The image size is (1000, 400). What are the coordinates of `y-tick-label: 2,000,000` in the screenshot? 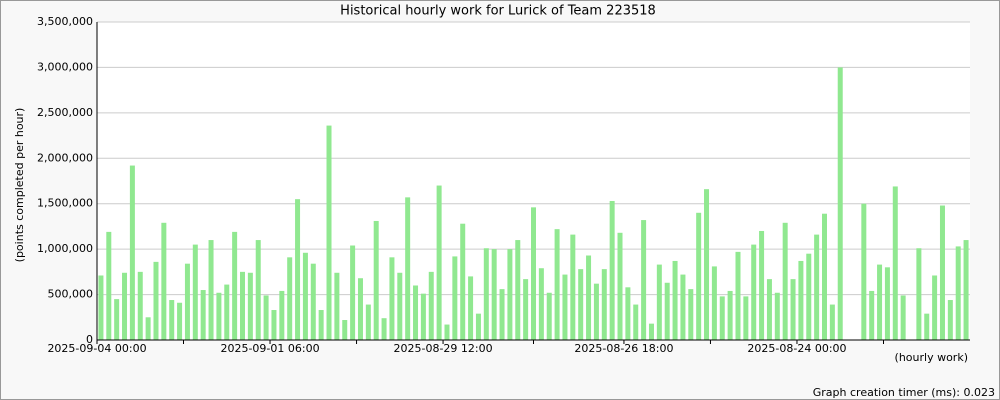 It's located at (65, 157).